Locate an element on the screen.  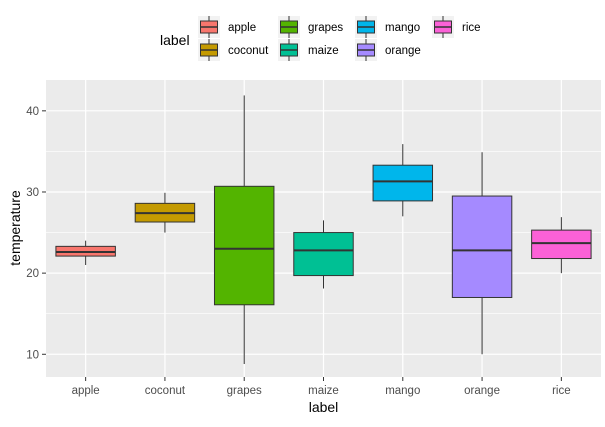
x-tick-label-grapes: grapes is located at coordinates (244, 391).